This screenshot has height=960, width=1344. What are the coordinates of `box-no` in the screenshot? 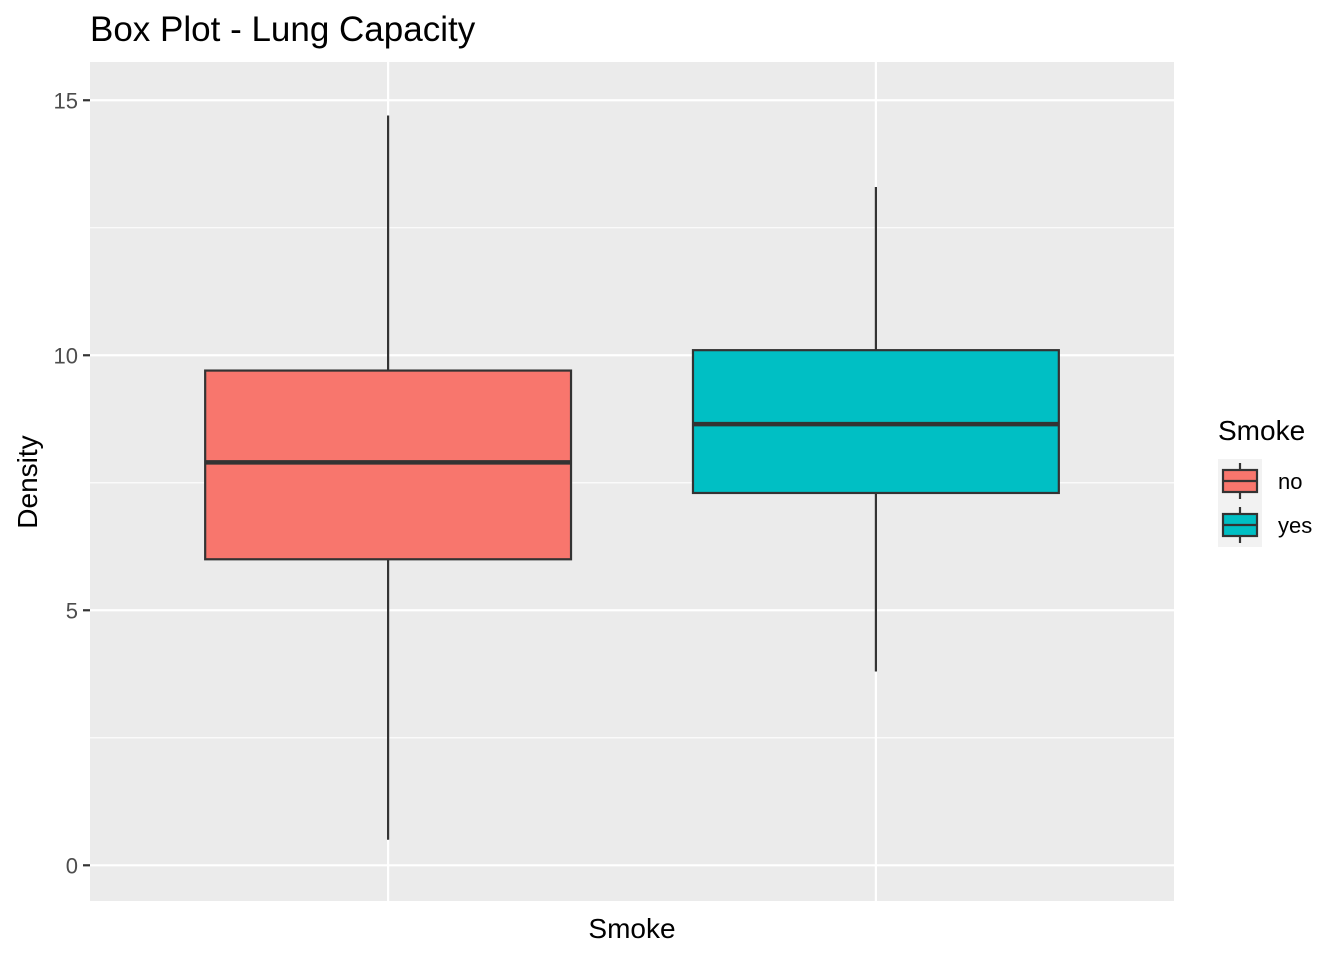 It's located at (388, 465).